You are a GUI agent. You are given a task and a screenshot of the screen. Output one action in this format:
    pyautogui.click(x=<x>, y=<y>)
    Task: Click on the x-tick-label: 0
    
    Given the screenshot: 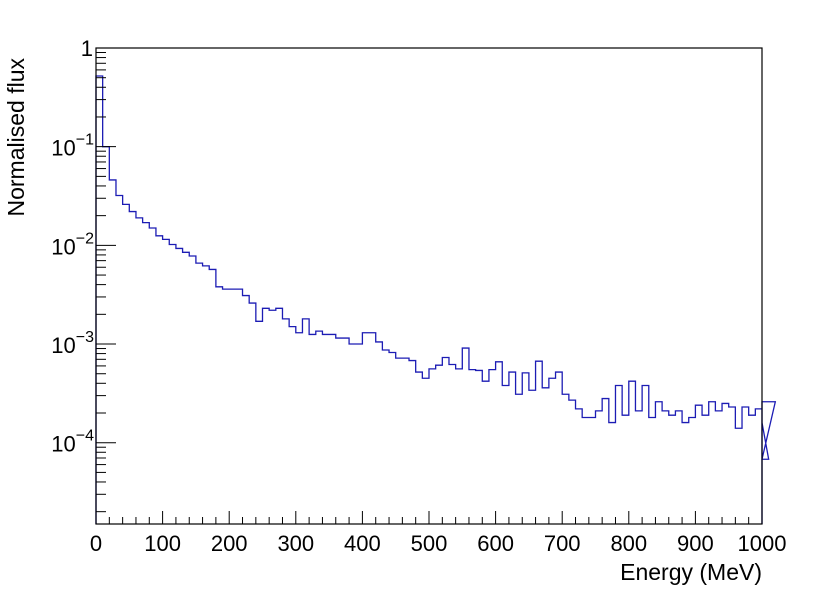 What is the action you would take?
    pyautogui.click(x=96, y=543)
    